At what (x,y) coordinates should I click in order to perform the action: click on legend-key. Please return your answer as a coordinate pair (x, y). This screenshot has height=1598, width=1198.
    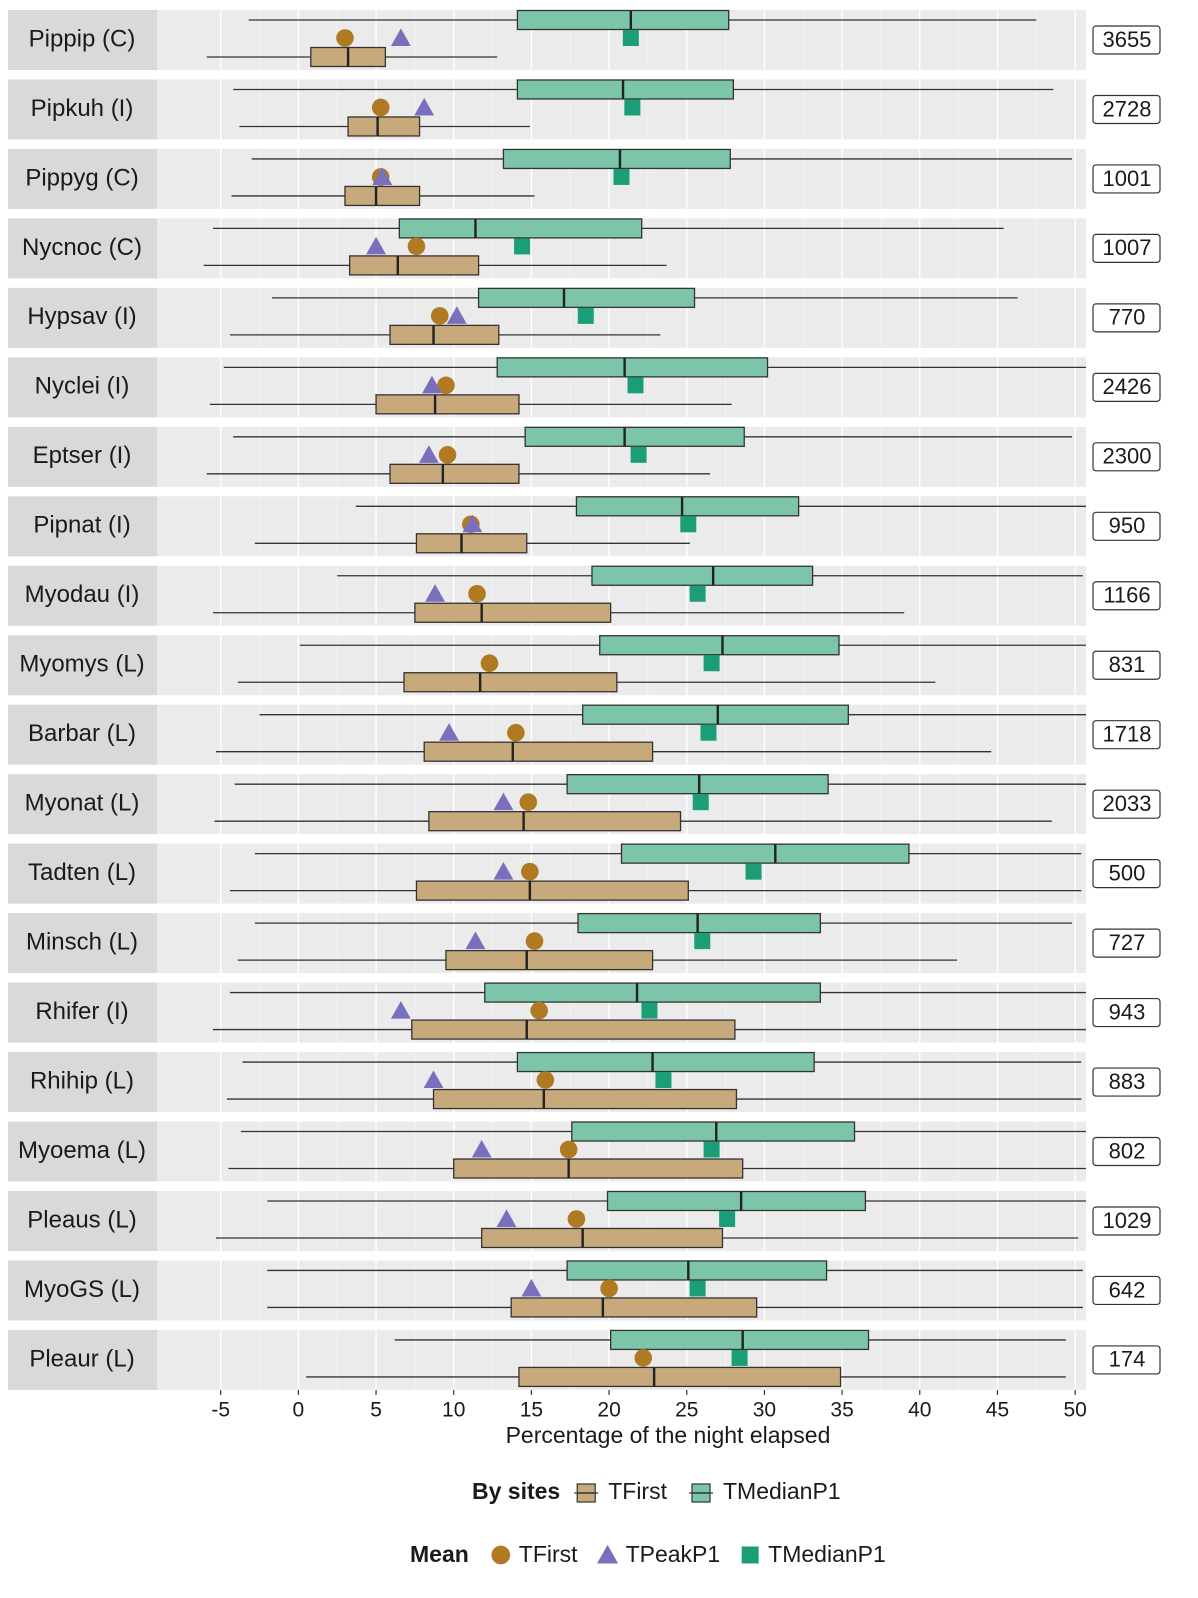
    Looking at the image, I should click on (608, 1554).